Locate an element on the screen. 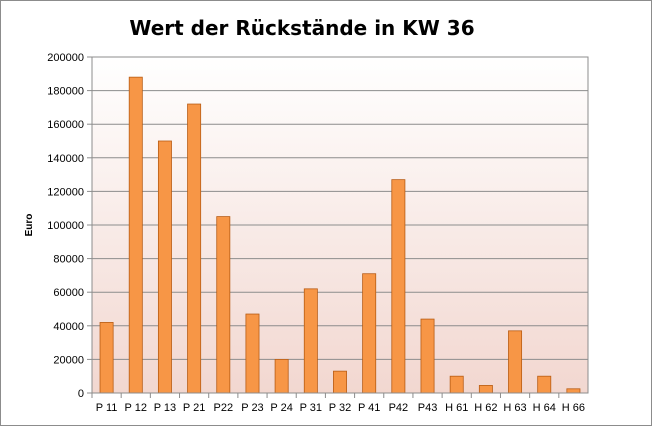 This screenshot has width=652, height=427. x-tick-label: P43 is located at coordinates (428, 408).